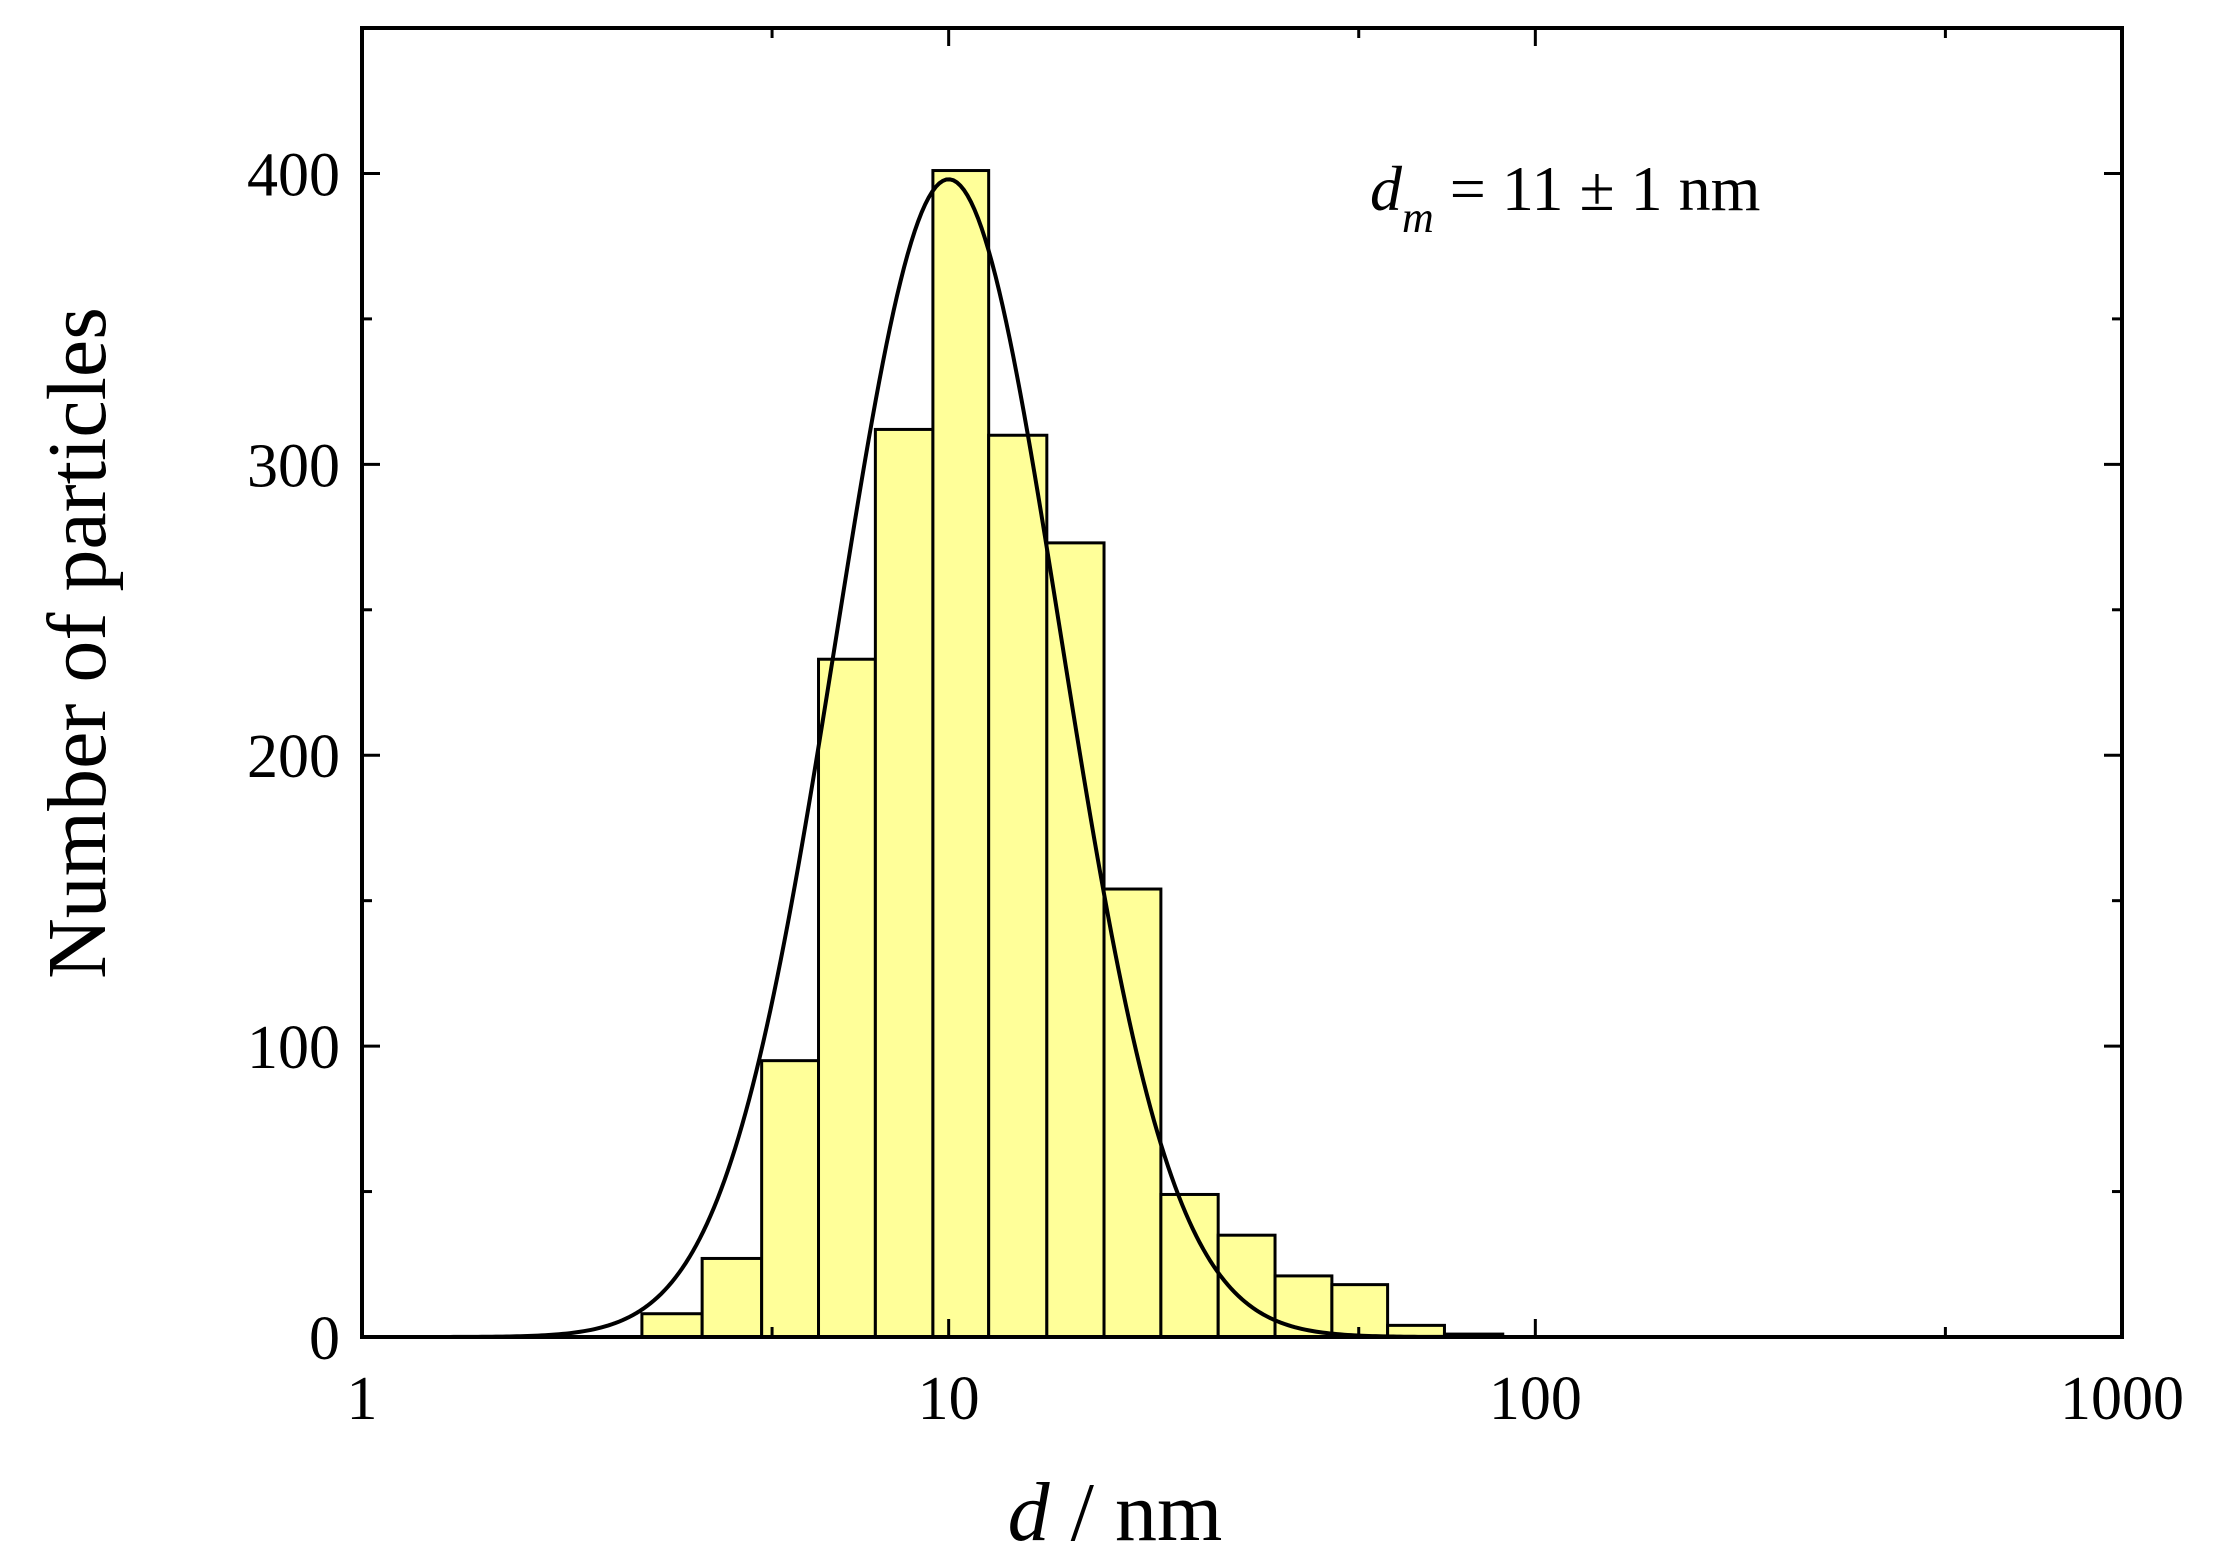  I want to click on x-tick-label: 1000, so click(2122, 1399).